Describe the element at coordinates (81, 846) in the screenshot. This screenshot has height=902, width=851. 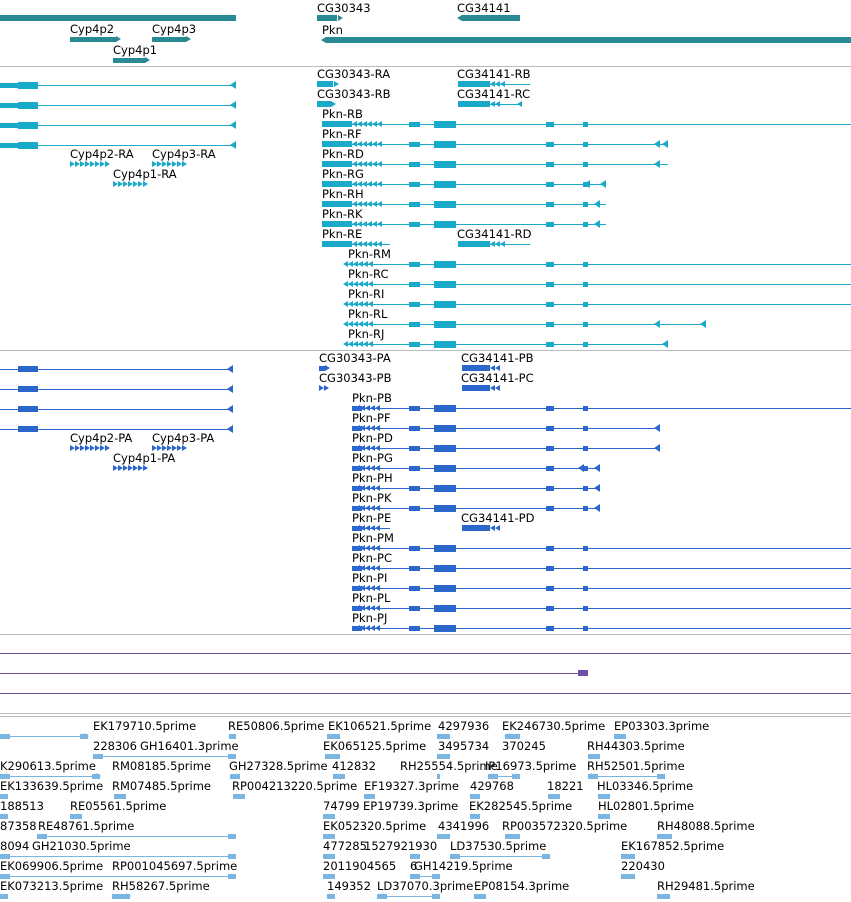
I see `est-label: GH21030.5prime` at that location.